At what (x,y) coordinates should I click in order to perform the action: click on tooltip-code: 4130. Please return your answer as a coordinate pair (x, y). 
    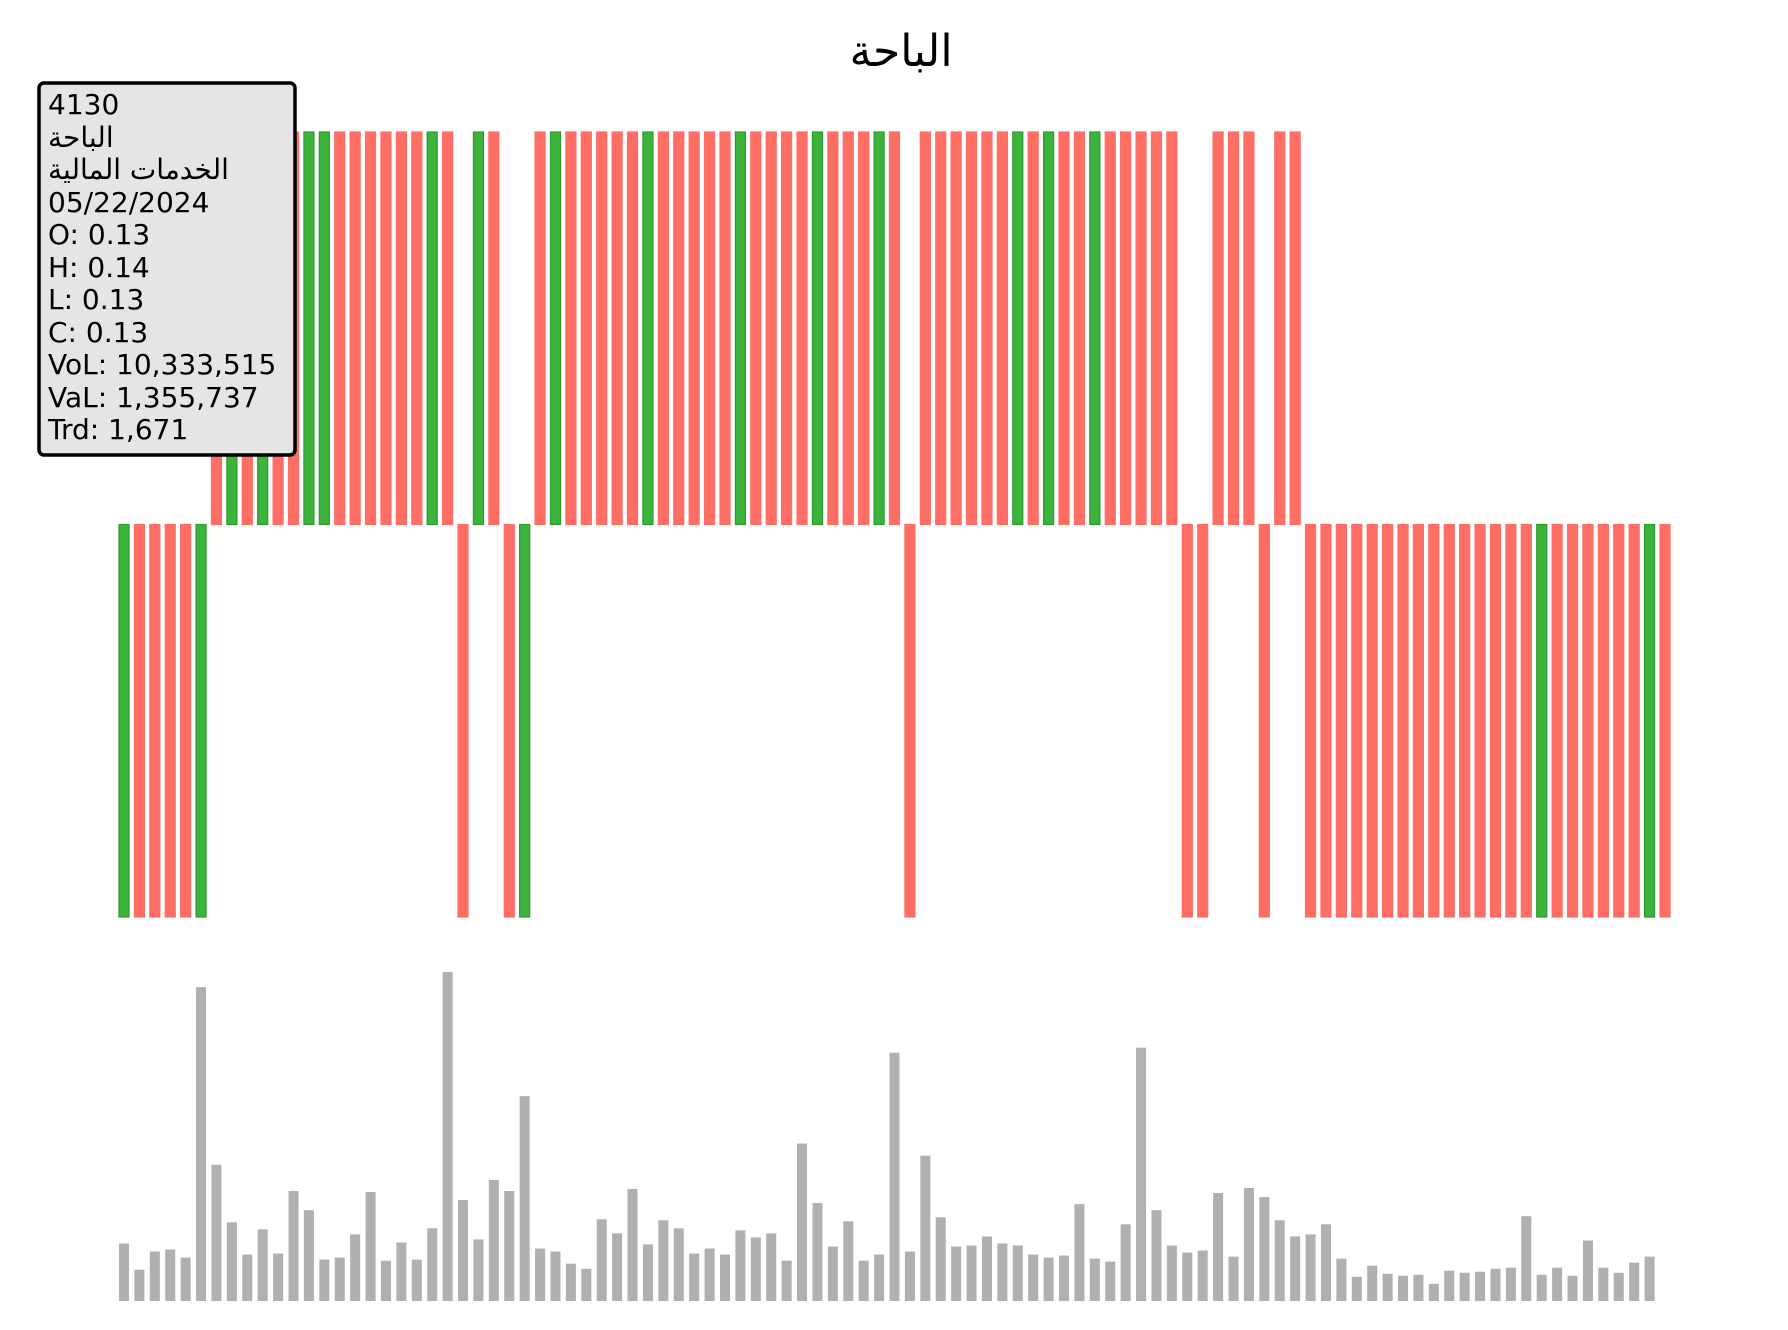
    Looking at the image, I should click on (83, 104).